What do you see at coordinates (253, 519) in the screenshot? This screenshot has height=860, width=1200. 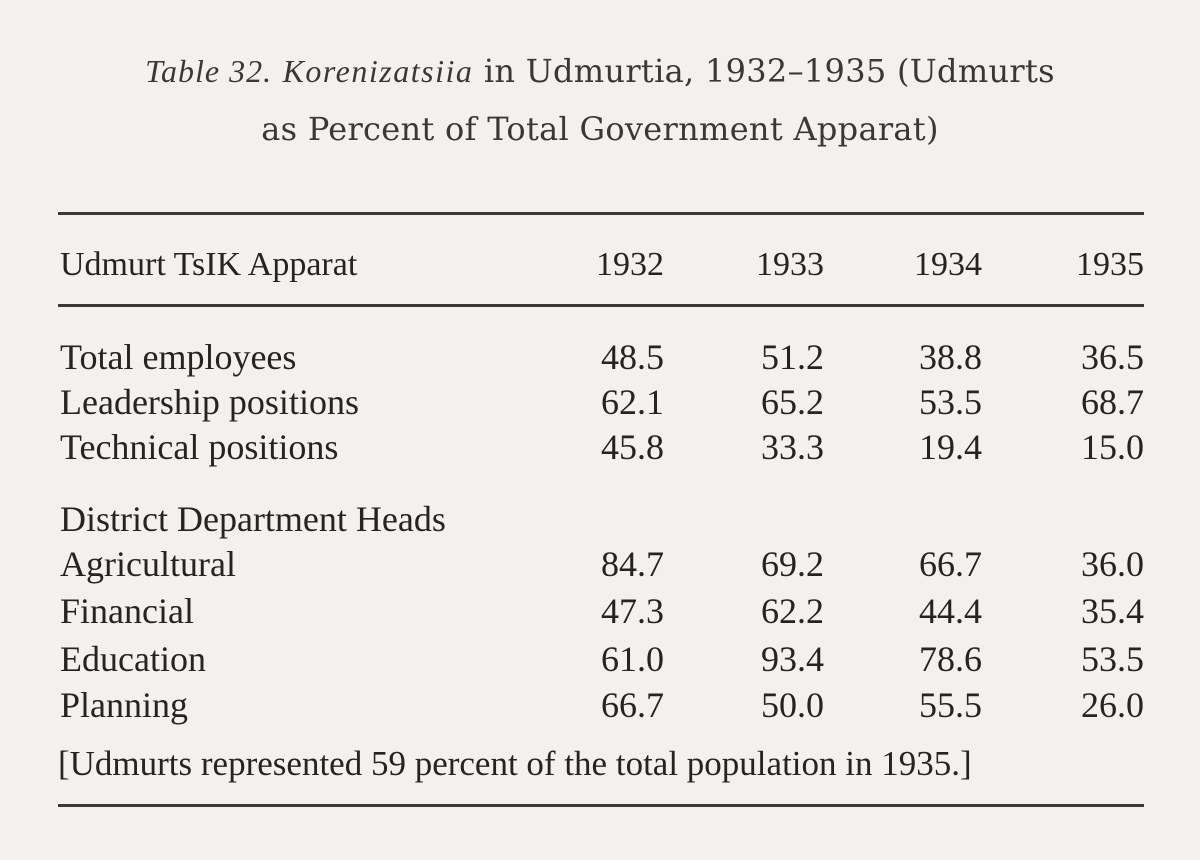 I see `section-heading: District Department Heads` at bounding box center [253, 519].